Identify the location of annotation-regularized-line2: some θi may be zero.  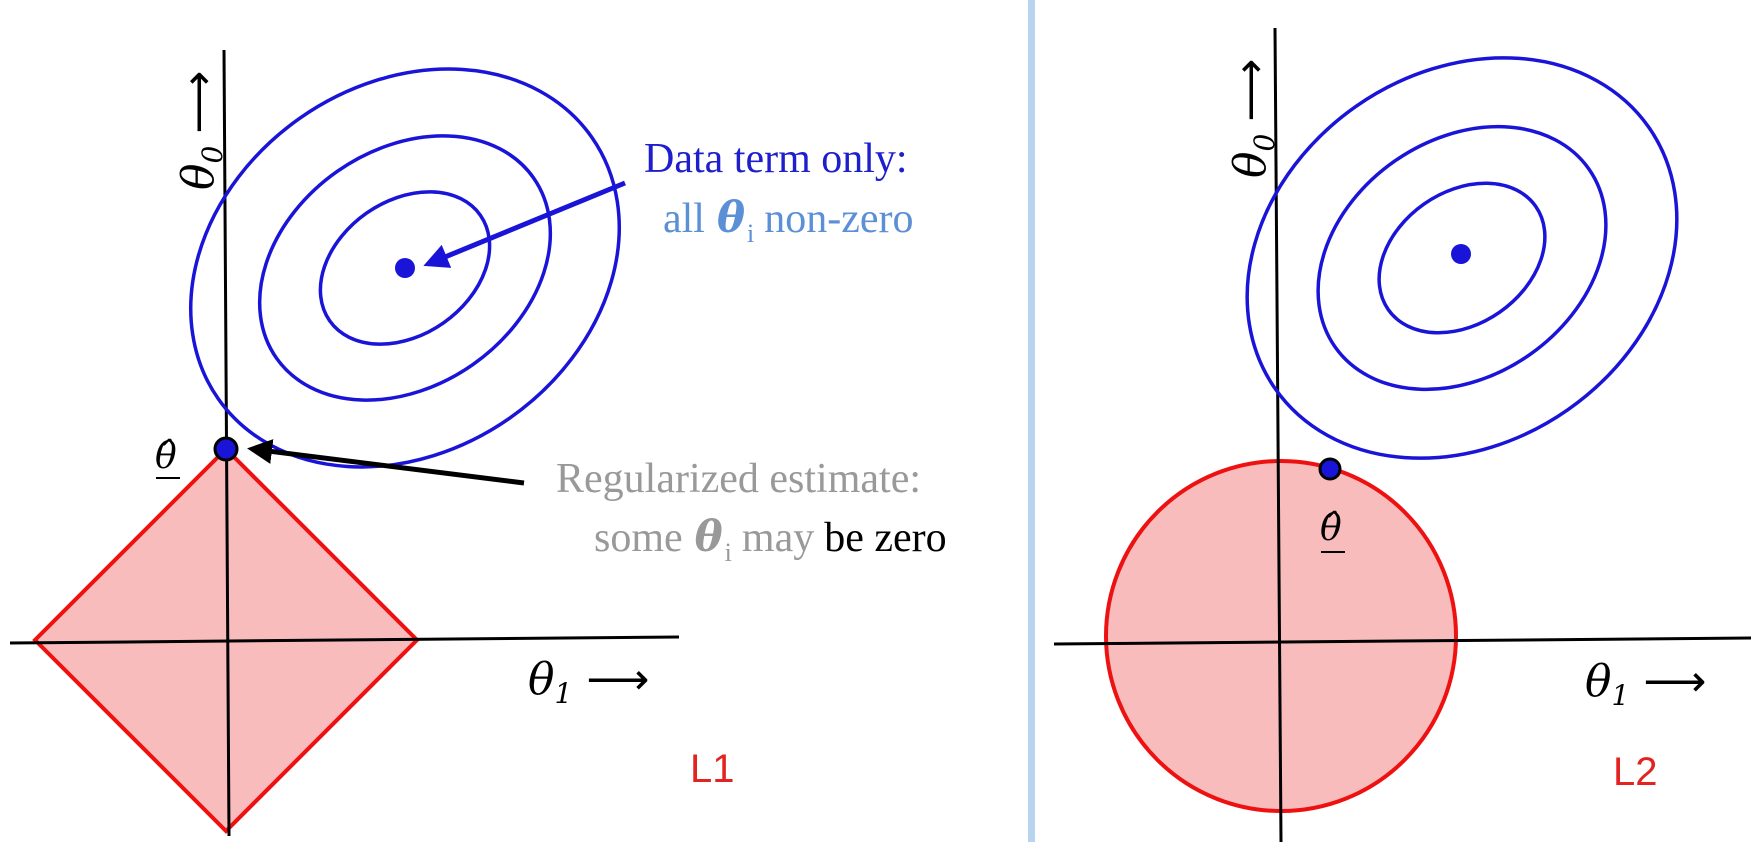
(770, 539).